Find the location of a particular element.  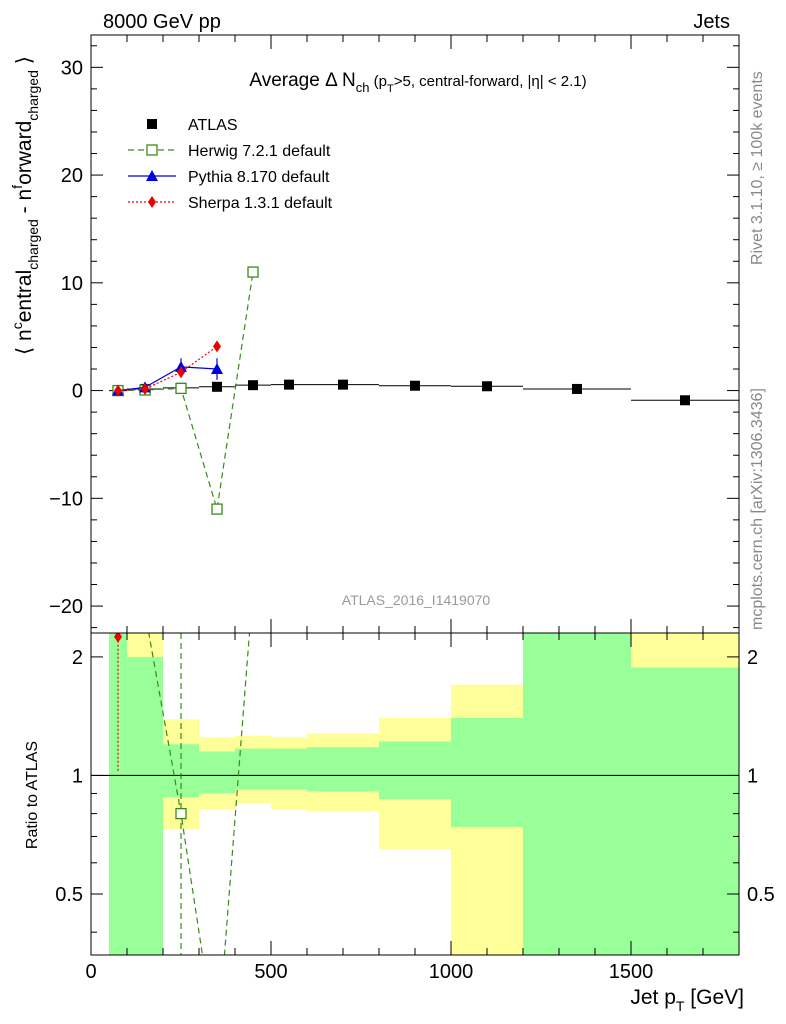

series-sherpa-1-3-1-default is located at coordinates (167, 368).